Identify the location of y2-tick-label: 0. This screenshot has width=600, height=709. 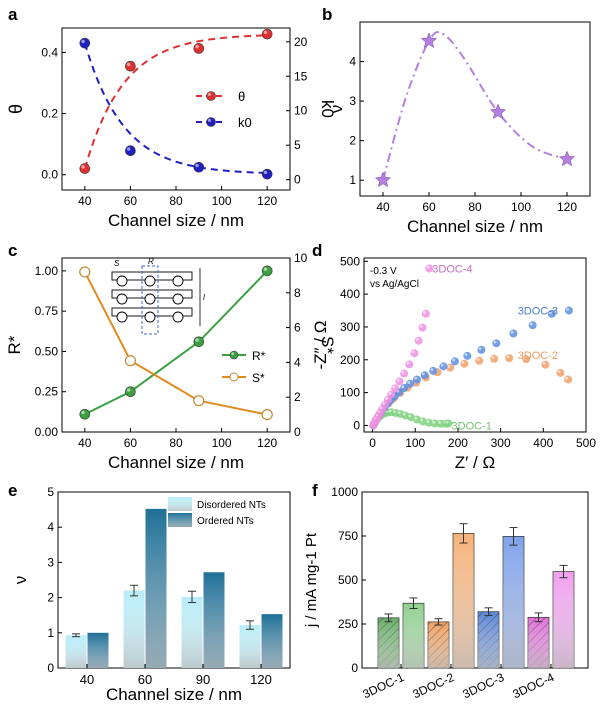
(297, 180).